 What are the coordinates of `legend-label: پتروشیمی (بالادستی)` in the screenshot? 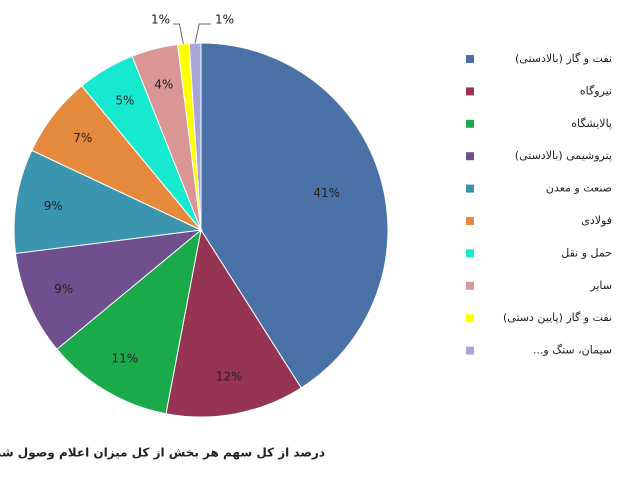 It's located at (563, 155).